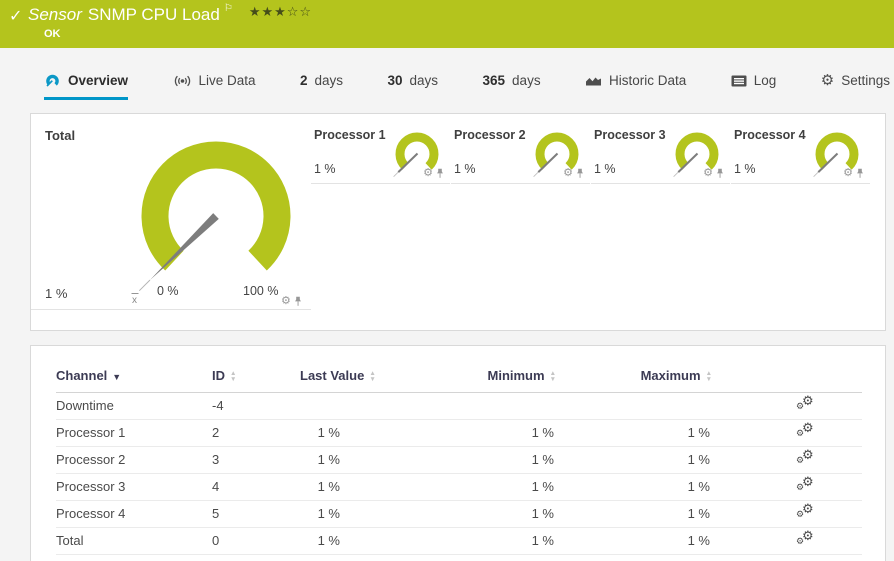 The height and width of the screenshot is (561, 894). I want to click on cell-id: 3, so click(256, 460).